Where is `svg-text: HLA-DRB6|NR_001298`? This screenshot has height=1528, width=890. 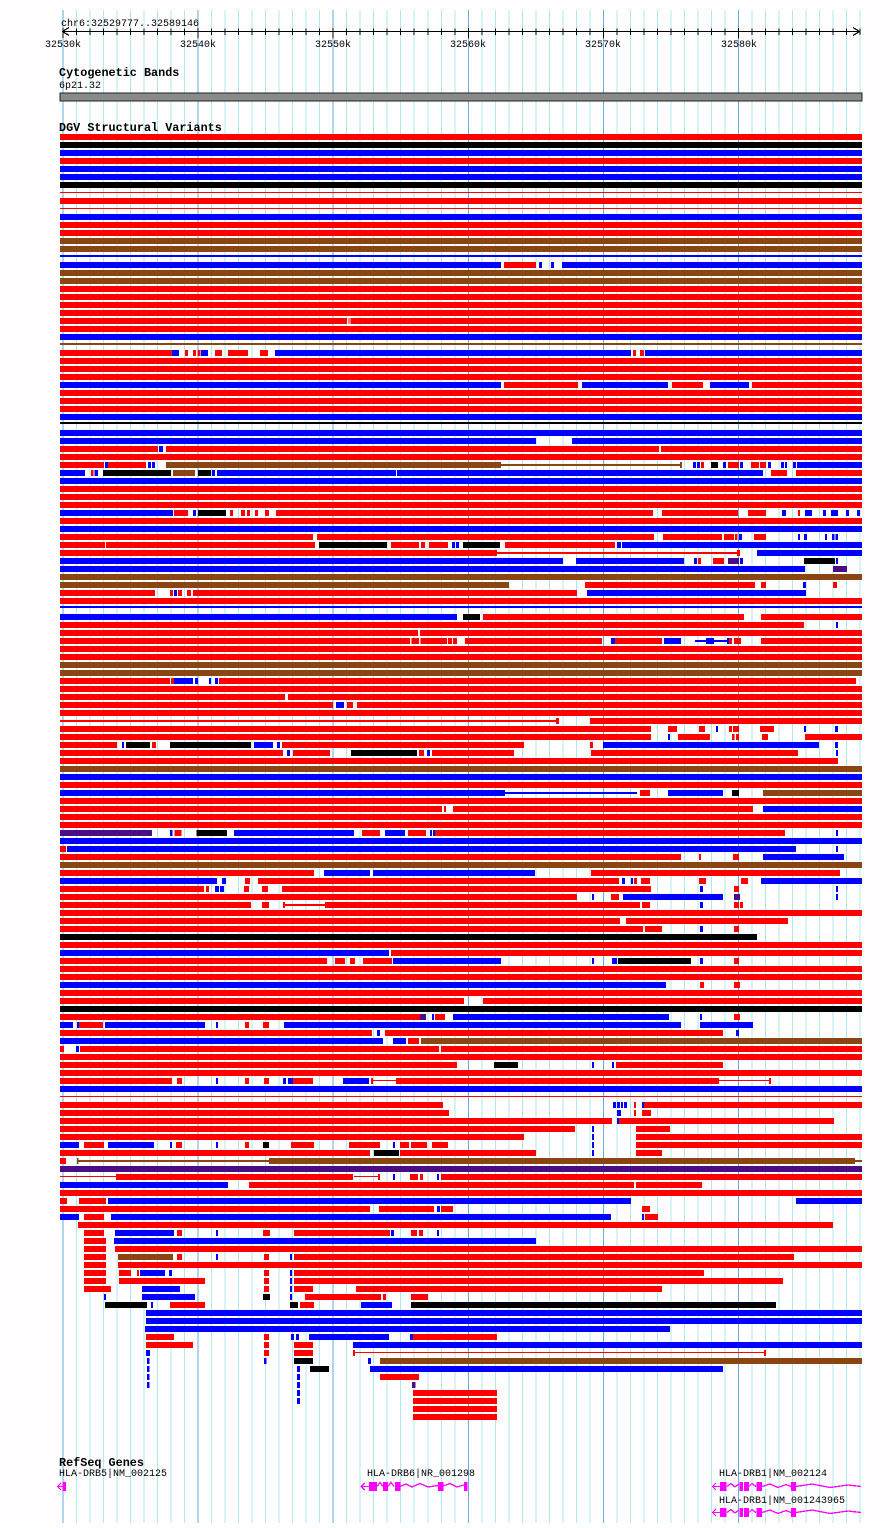
svg-text: HLA-DRB6|NR_001298 is located at coordinates (421, 1474).